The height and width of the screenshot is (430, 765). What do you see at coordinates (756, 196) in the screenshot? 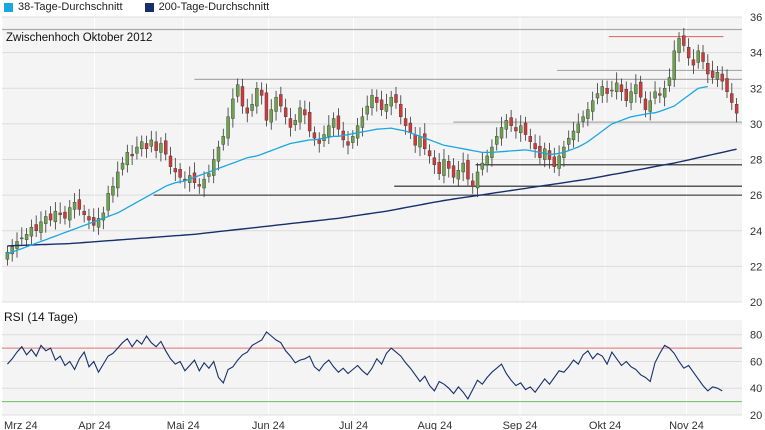
I see `price-tick-label: 26` at bounding box center [756, 196].